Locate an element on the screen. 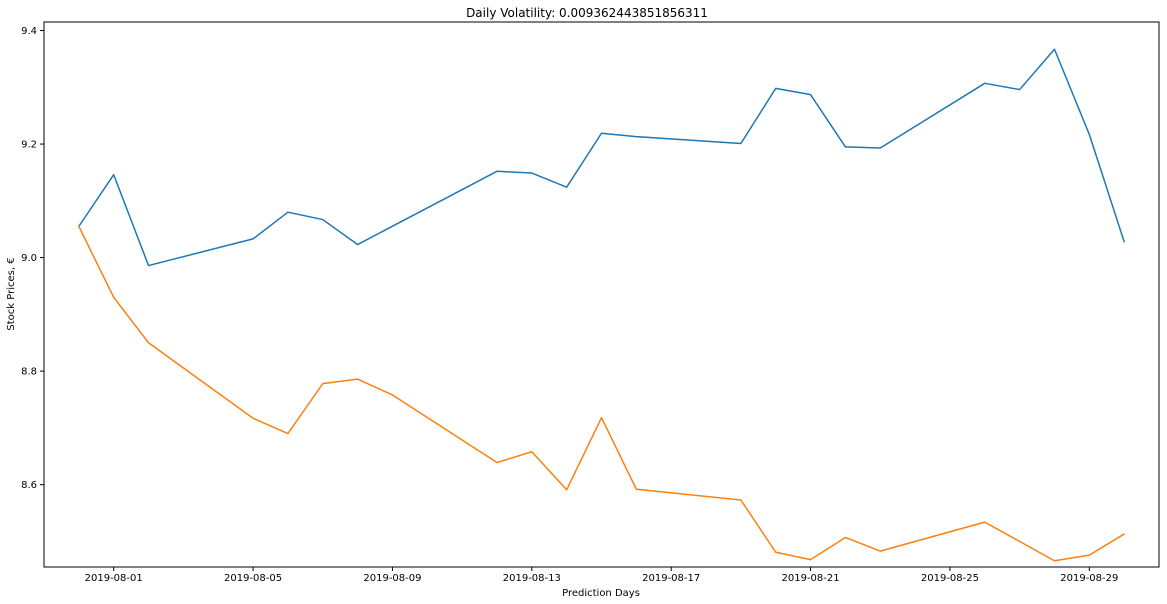 Image resolution: width=1167 pixels, height=604 pixels. y-tick-label: 8.6 is located at coordinates (29, 485).